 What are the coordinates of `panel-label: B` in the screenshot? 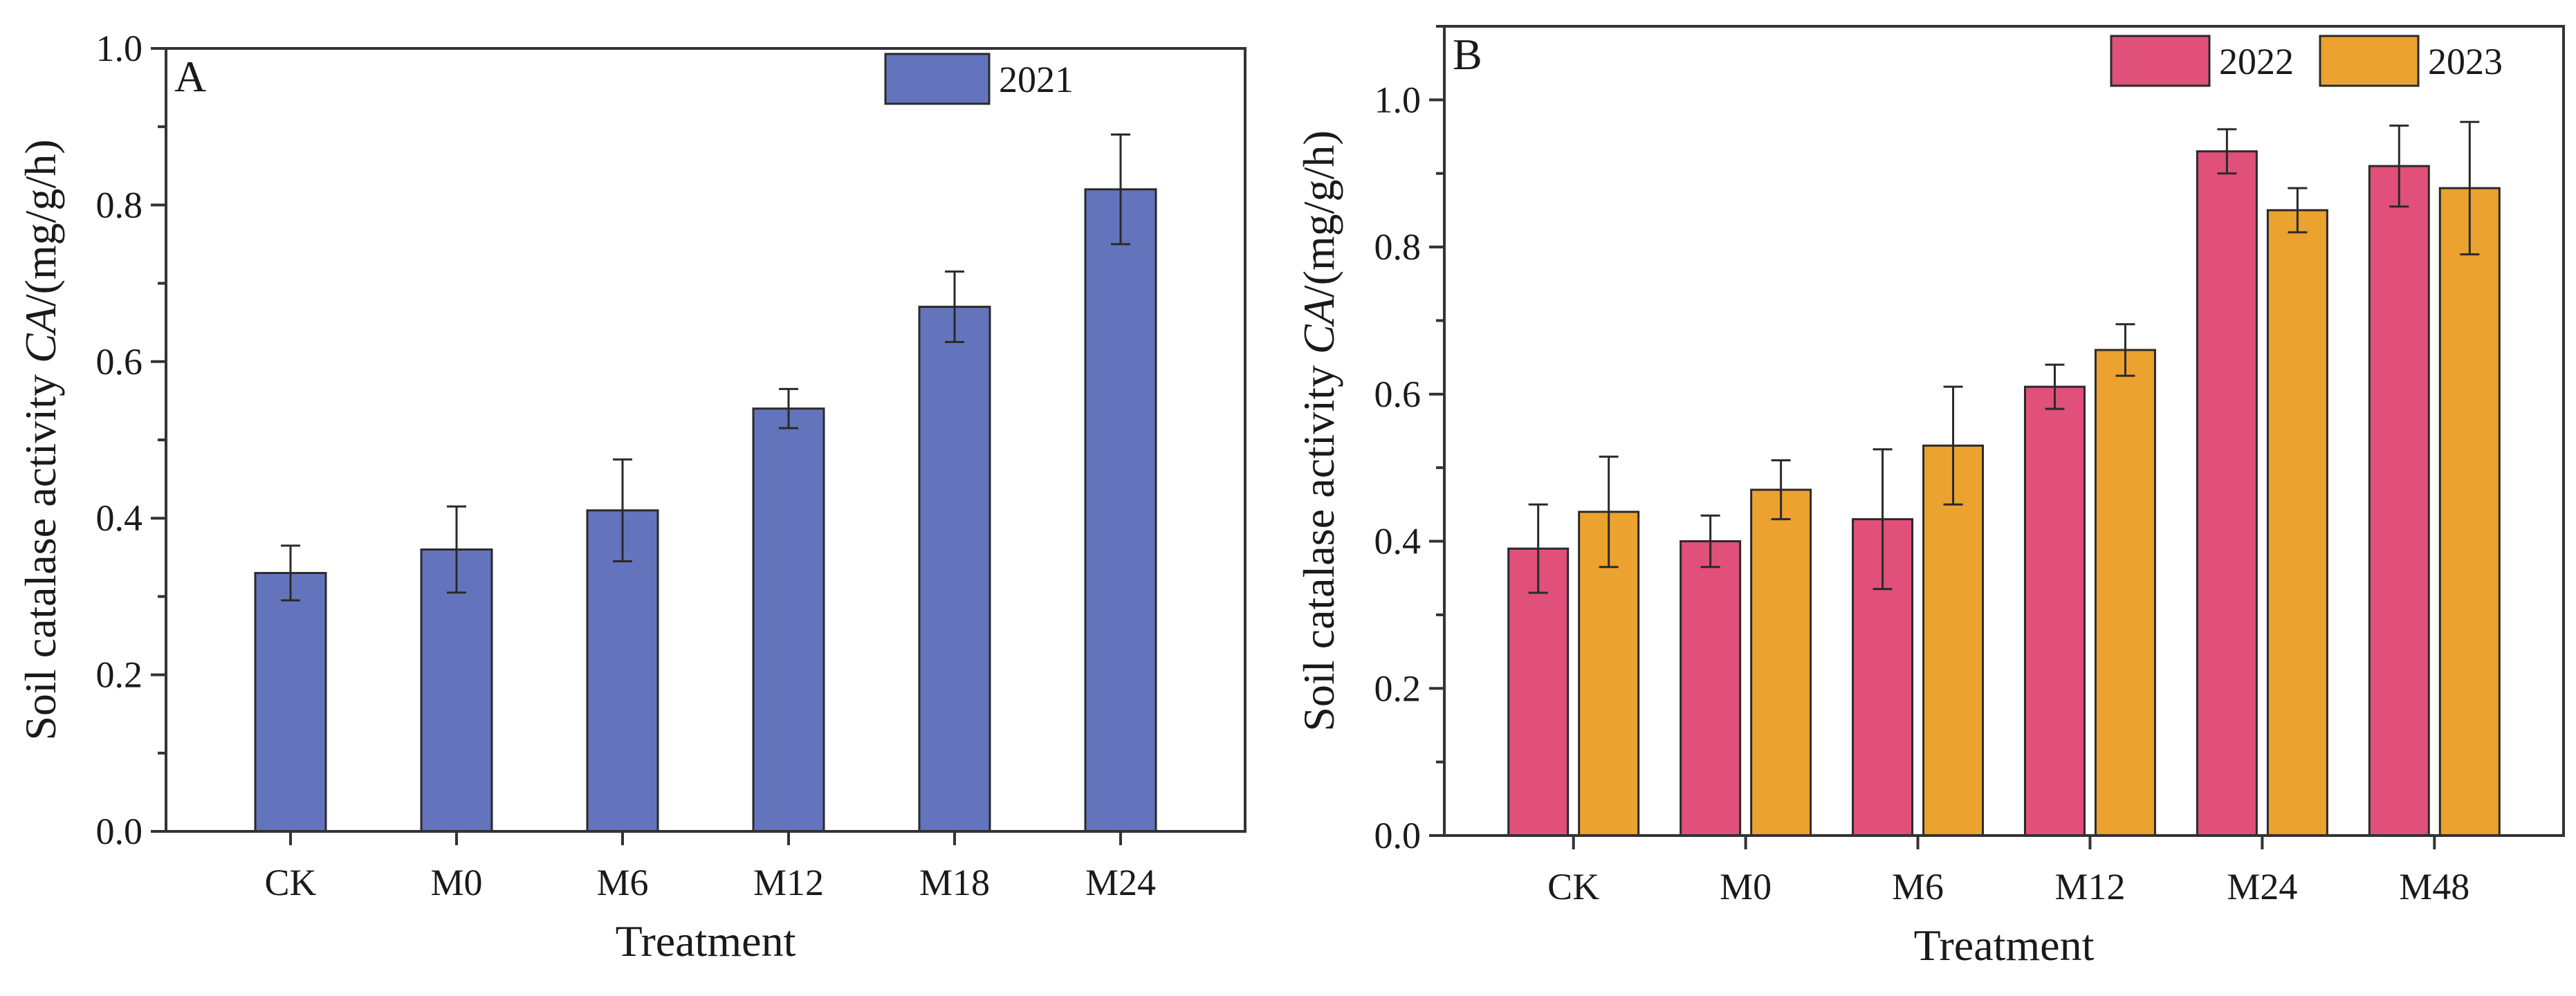 It's located at (1467, 54).